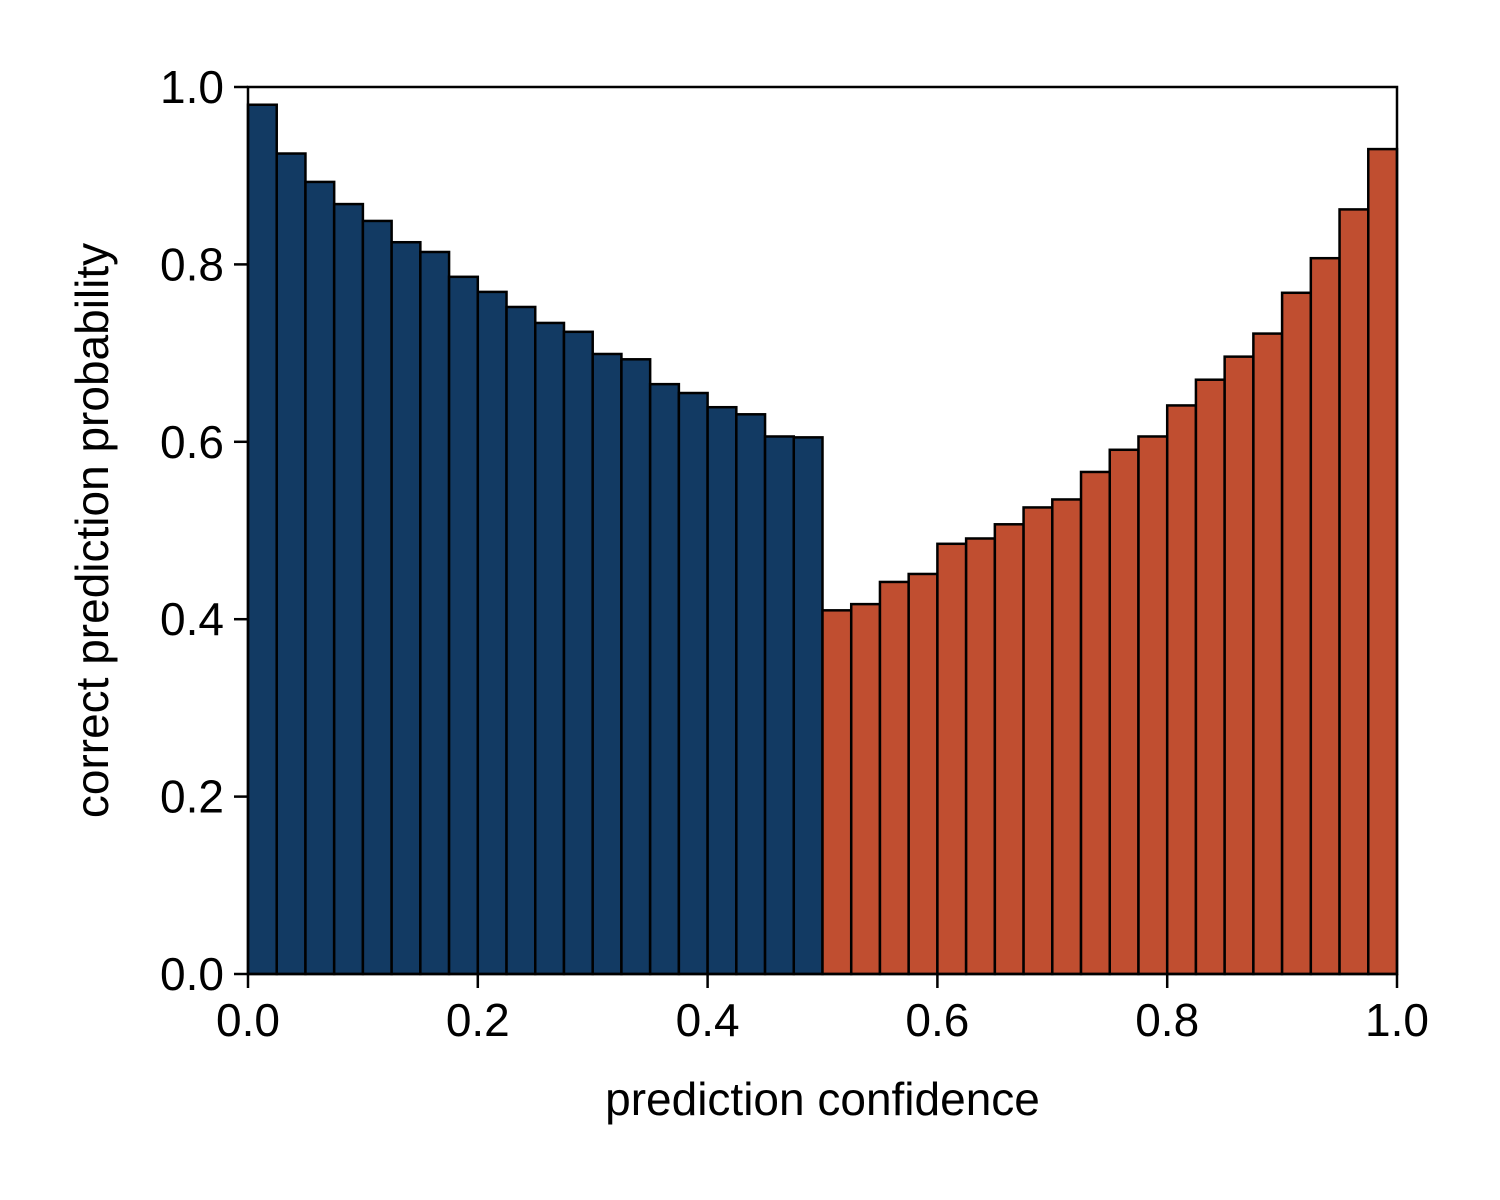 The width and height of the screenshot is (1500, 1200). Describe the element at coordinates (822, 1099) in the screenshot. I see `x-axis-label: prediction confidence` at that location.